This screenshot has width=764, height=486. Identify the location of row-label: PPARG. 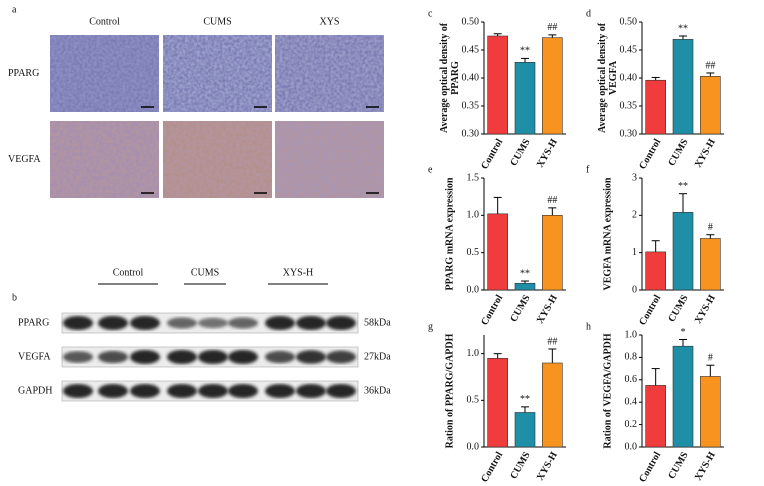
(23, 73).